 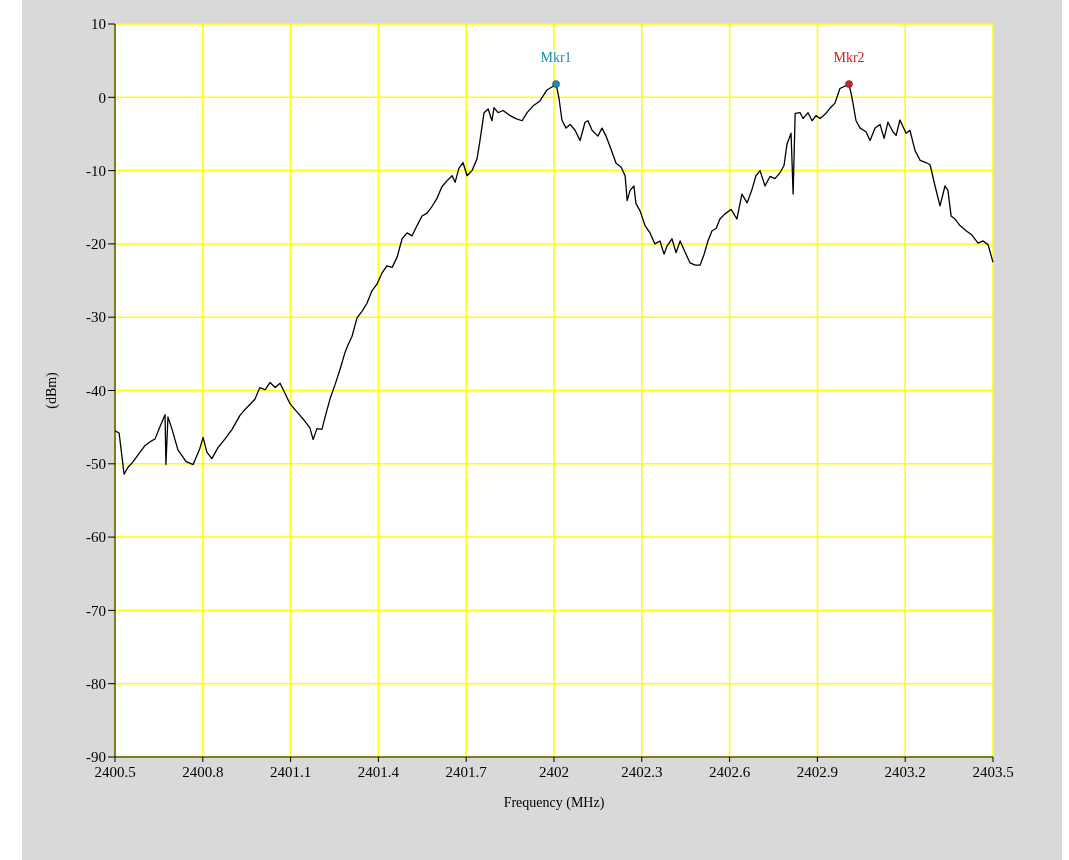 What do you see at coordinates (554, 772) in the screenshot?
I see `x-tick-label: 2402` at bounding box center [554, 772].